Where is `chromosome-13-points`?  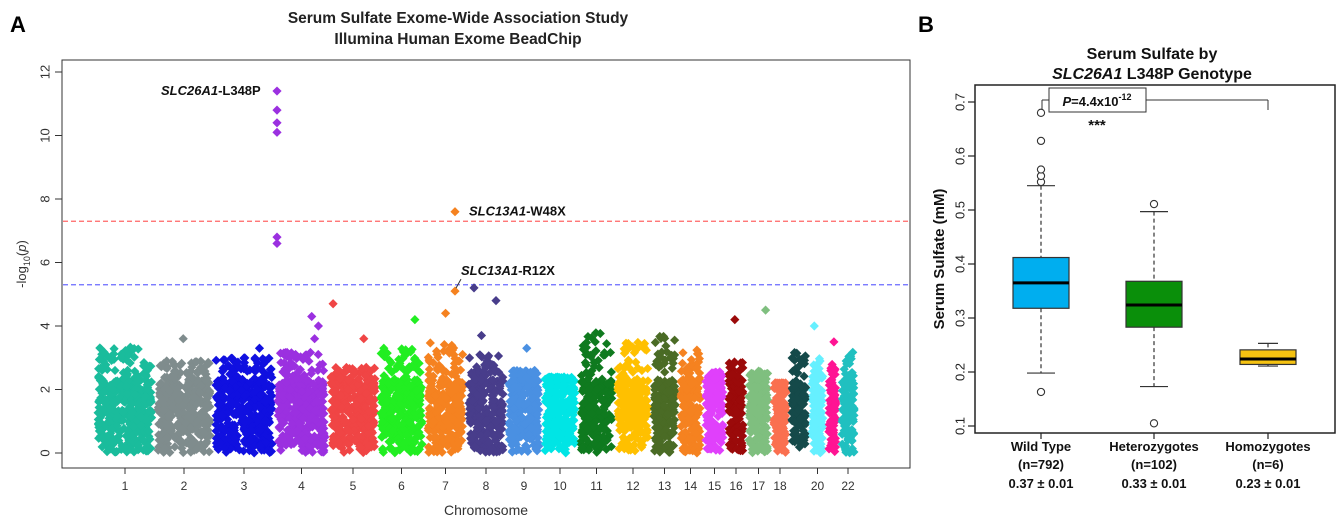 chromosome-13-points is located at coordinates (664, 394).